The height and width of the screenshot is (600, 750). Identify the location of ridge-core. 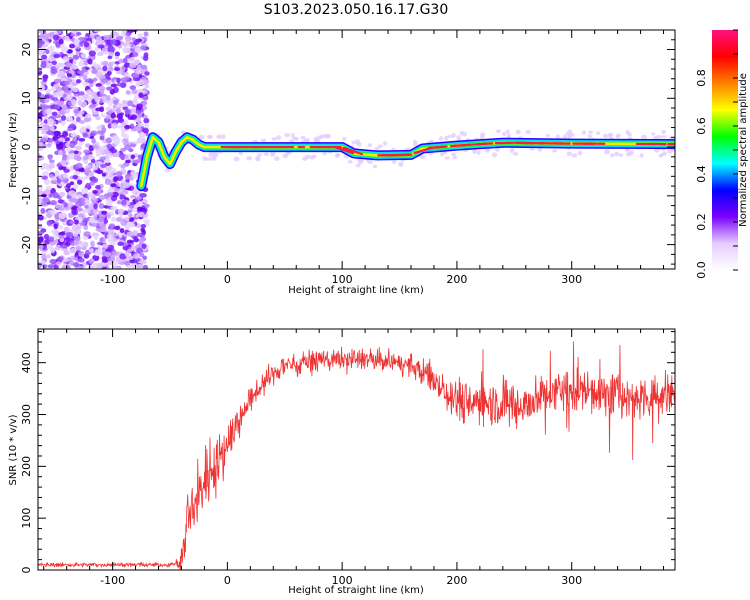
(344, 150).